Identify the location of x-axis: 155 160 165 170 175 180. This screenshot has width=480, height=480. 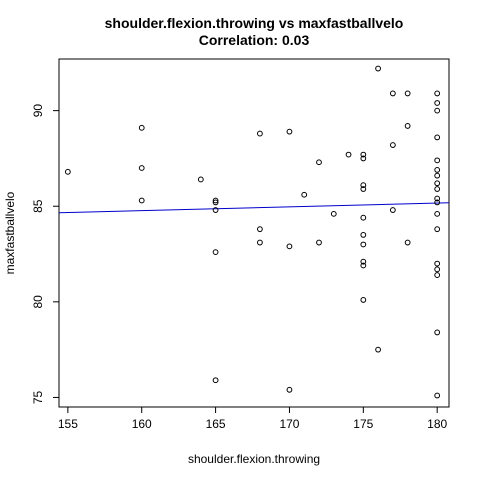
(253, 419).